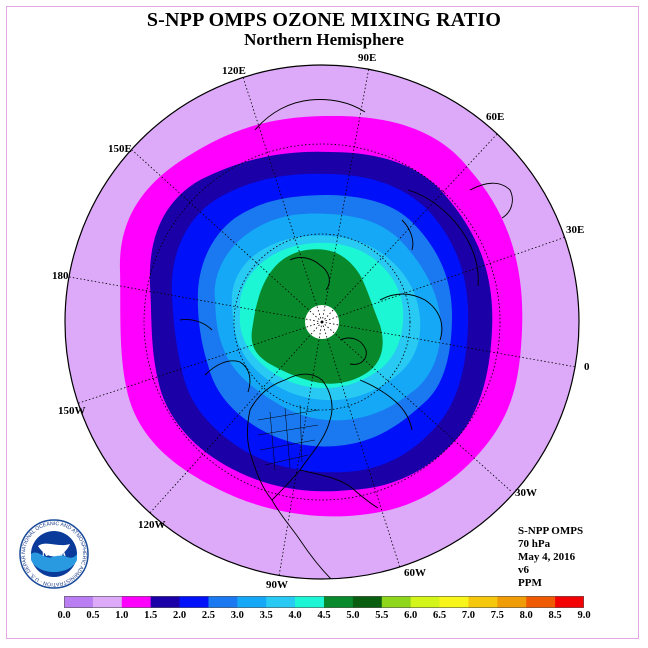 This screenshot has width=648, height=648. Describe the element at coordinates (526, 615) in the screenshot. I see `colorbar-tick-label: 8.0` at that location.